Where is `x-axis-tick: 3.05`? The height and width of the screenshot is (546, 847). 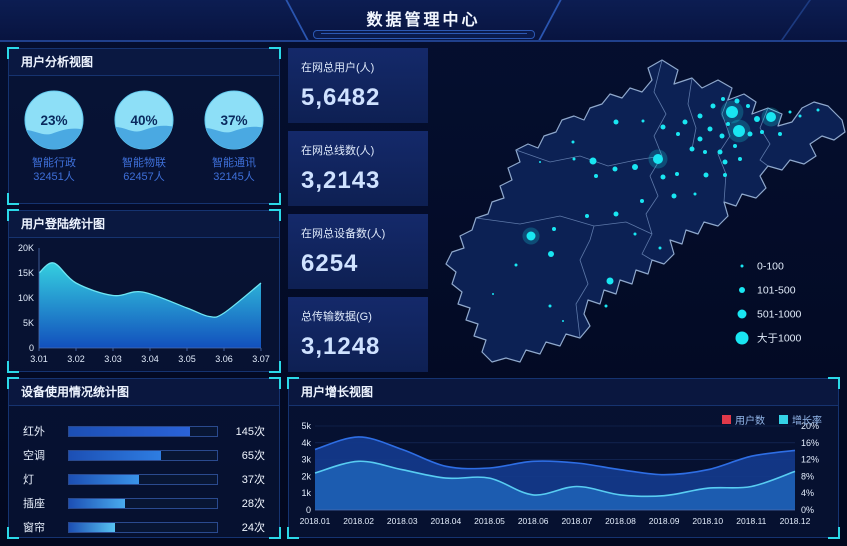 x-axis-tick: 3.05 is located at coordinates (187, 359).